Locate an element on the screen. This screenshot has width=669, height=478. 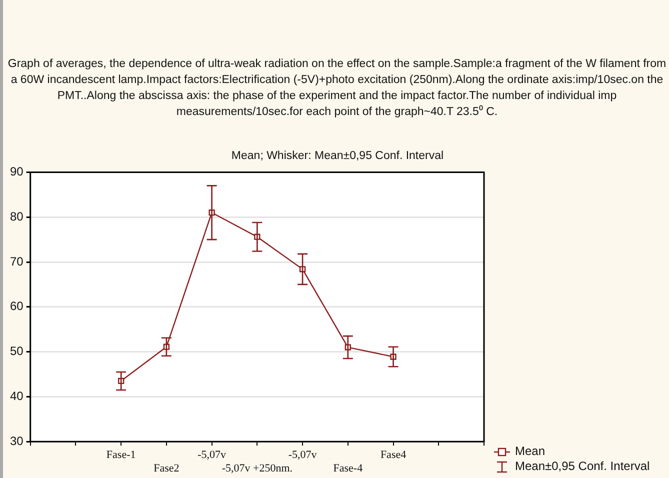
y-tick-label: 90 is located at coordinates (17, 171).